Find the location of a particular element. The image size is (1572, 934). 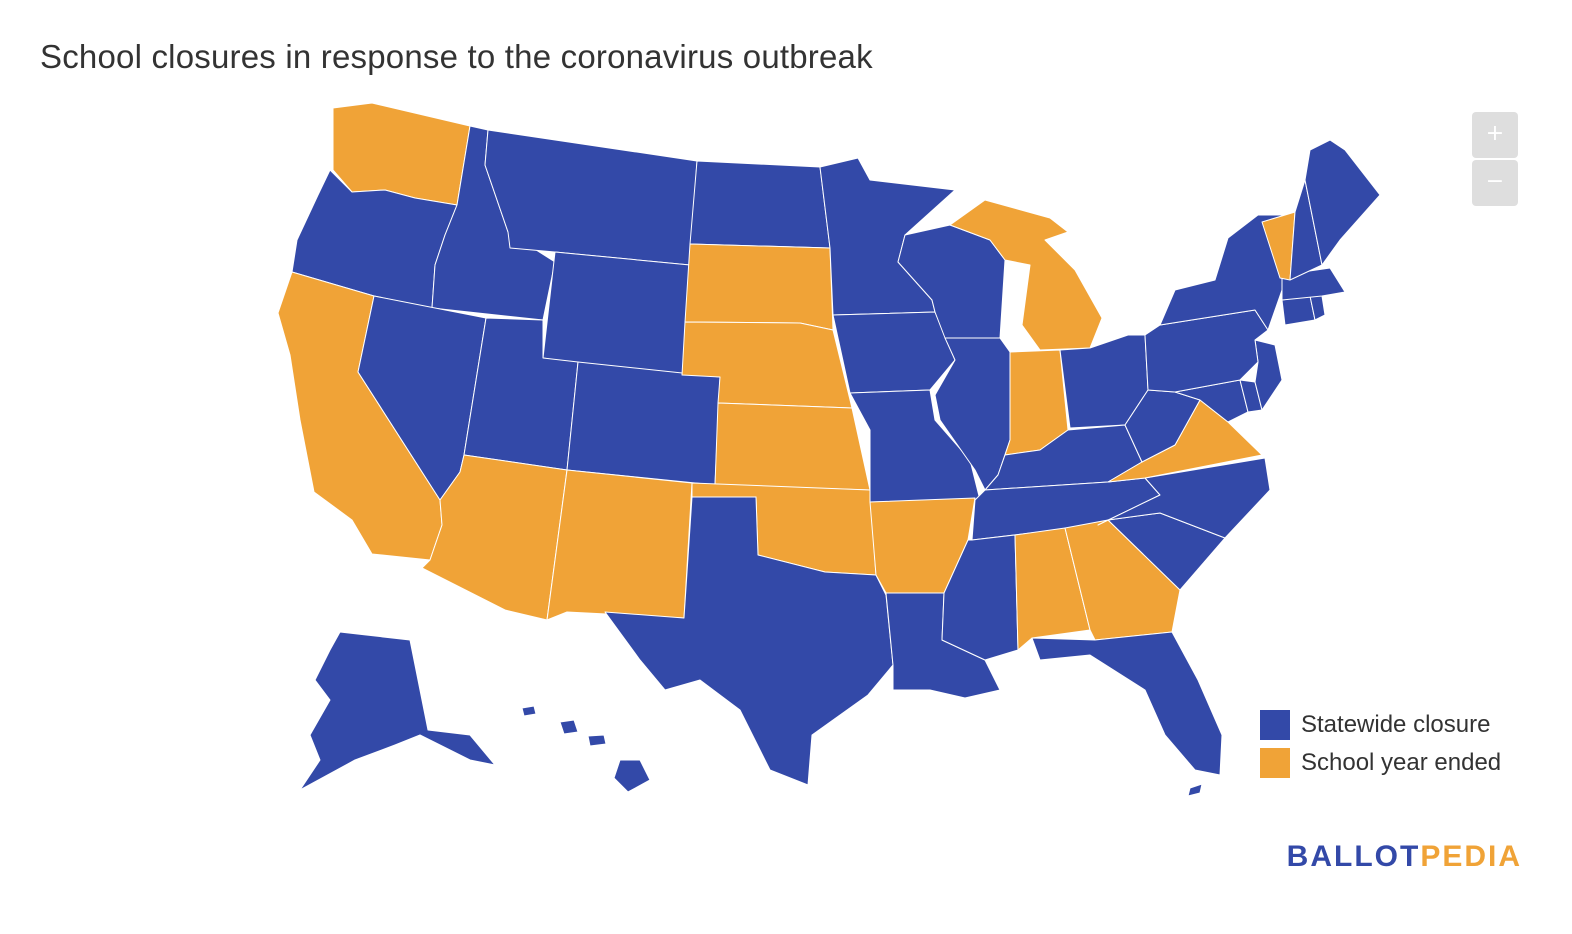

state-new-mexico is located at coordinates (619, 545).